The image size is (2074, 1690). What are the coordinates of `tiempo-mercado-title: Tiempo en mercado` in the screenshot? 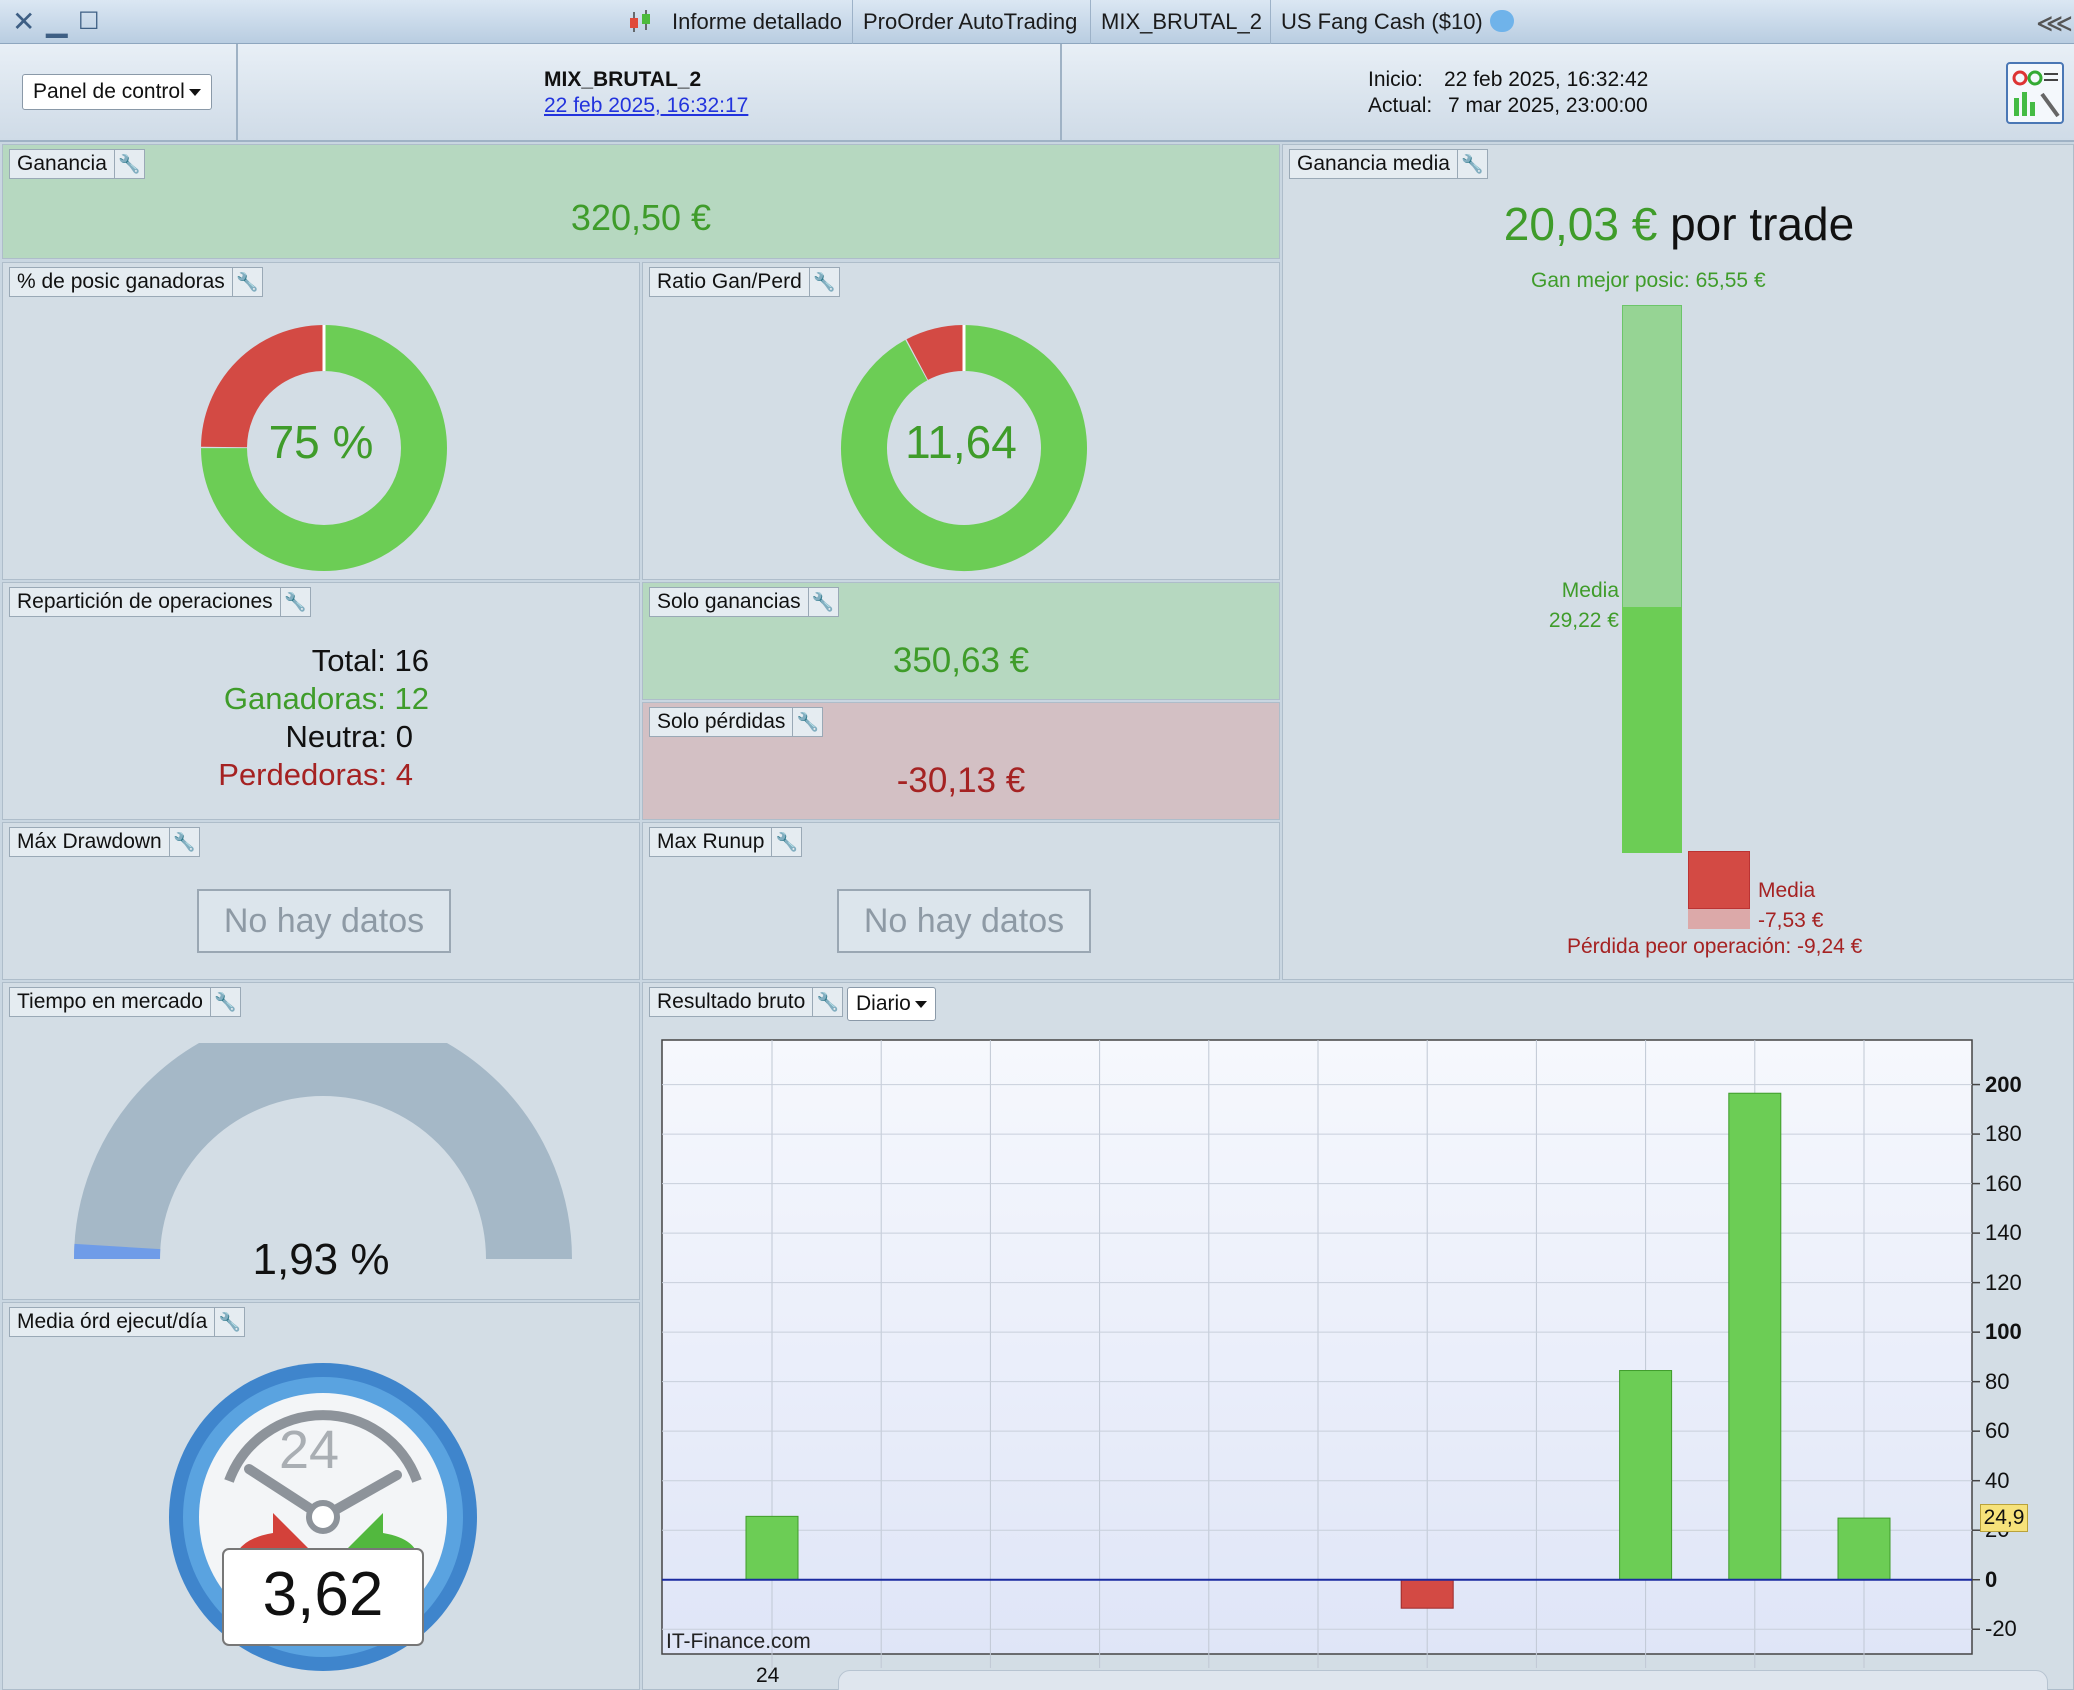 It's located at (110, 1002).